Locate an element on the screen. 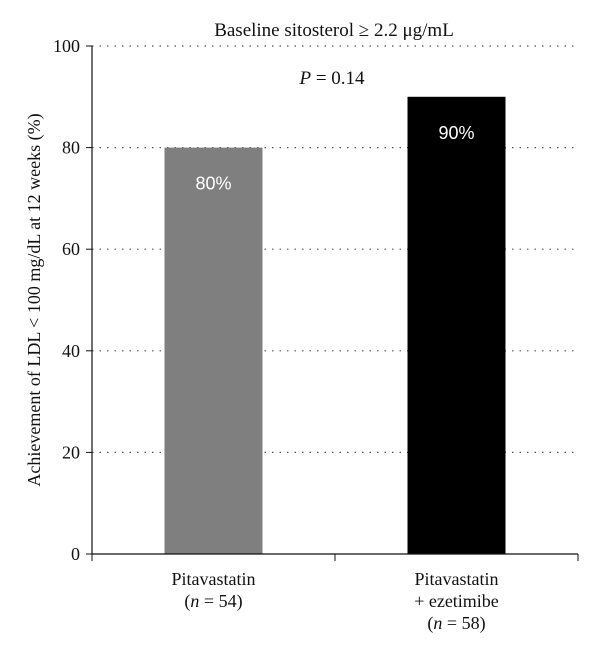 The width and height of the screenshot is (600, 657). x-category-label-line: + ezetimibe is located at coordinates (456, 601).